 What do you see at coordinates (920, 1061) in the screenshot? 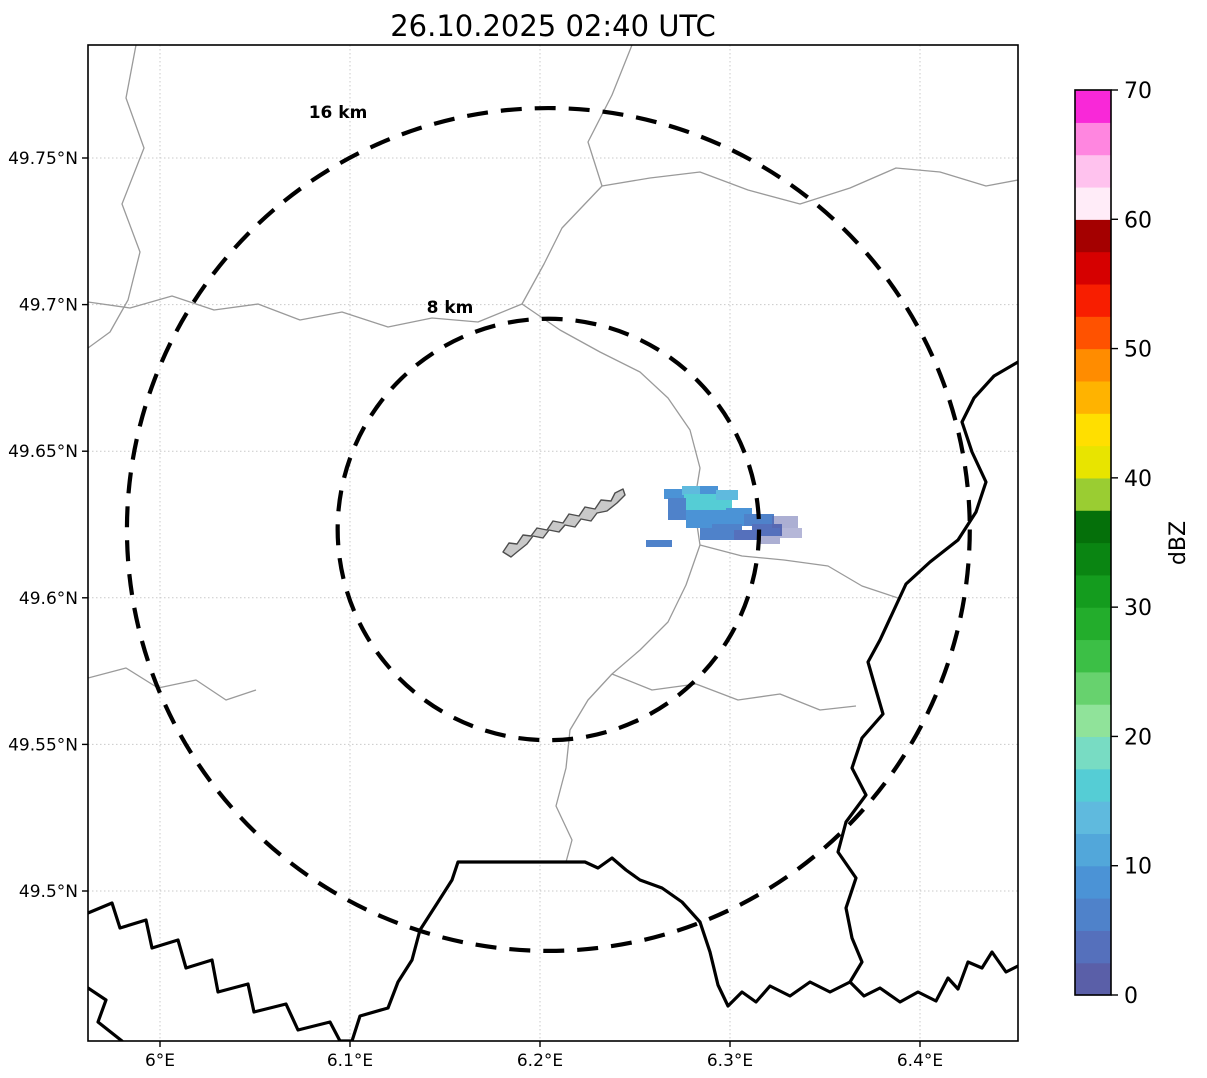
I see `x-tick-label: 6.4°E` at bounding box center [920, 1061].